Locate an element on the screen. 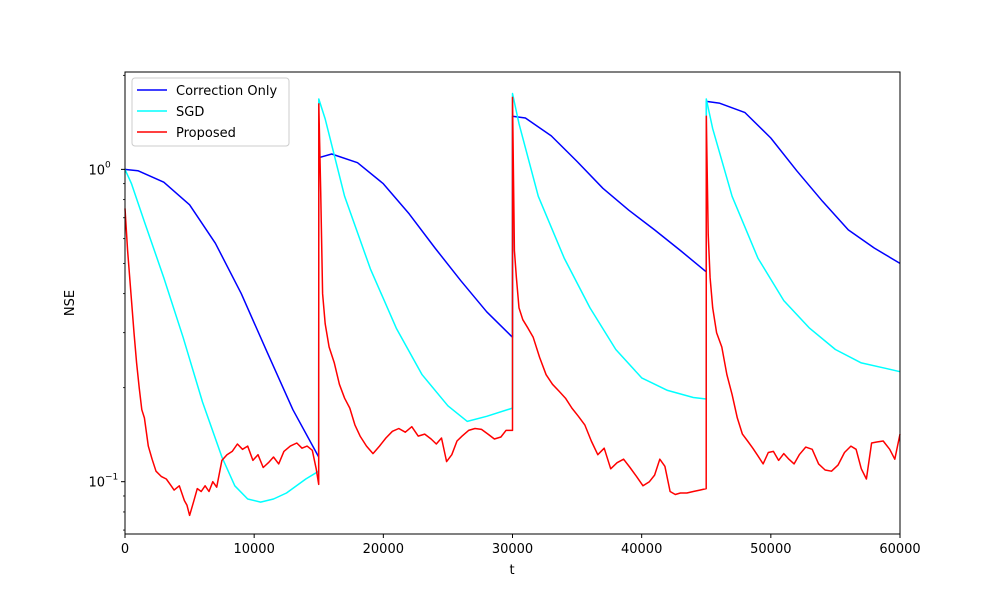 This screenshot has width=1000, height=600. x-tick-label: 40000 is located at coordinates (641, 549).